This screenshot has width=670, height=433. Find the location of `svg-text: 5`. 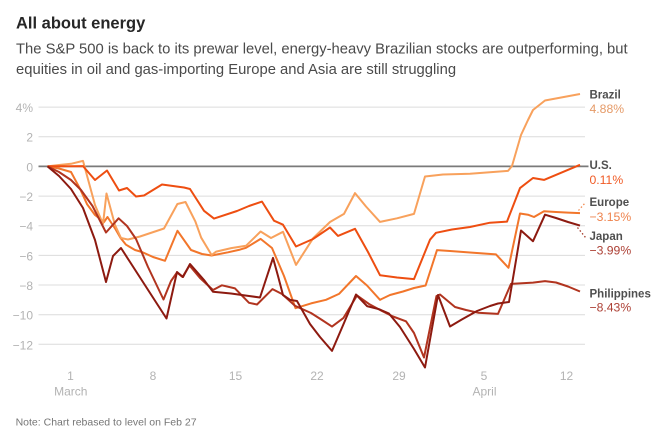

svg-text: 5 is located at coordinates (484, 376).